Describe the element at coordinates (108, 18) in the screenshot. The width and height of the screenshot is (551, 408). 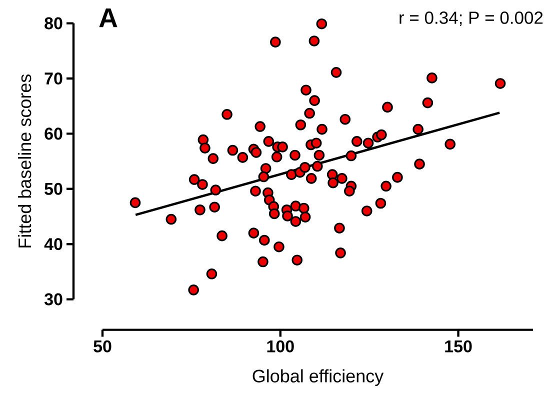
I see `chart-title: A` at that location.